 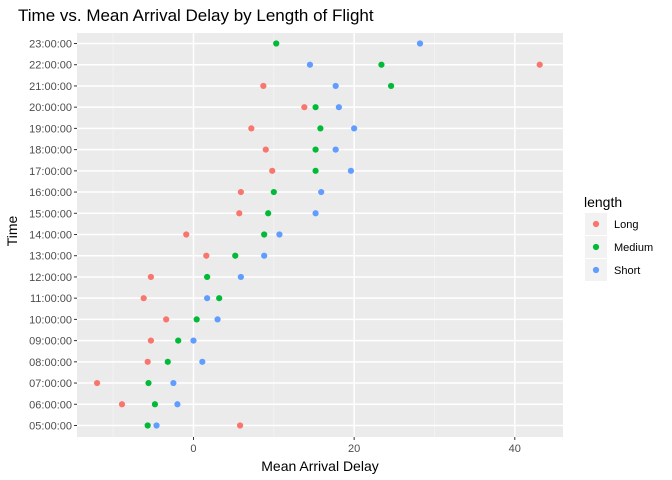 What do you see at coordinates (50, 172) in the screenshot?
I see `y-tick-label: 17:00:00` at bounding box center [50, 172].